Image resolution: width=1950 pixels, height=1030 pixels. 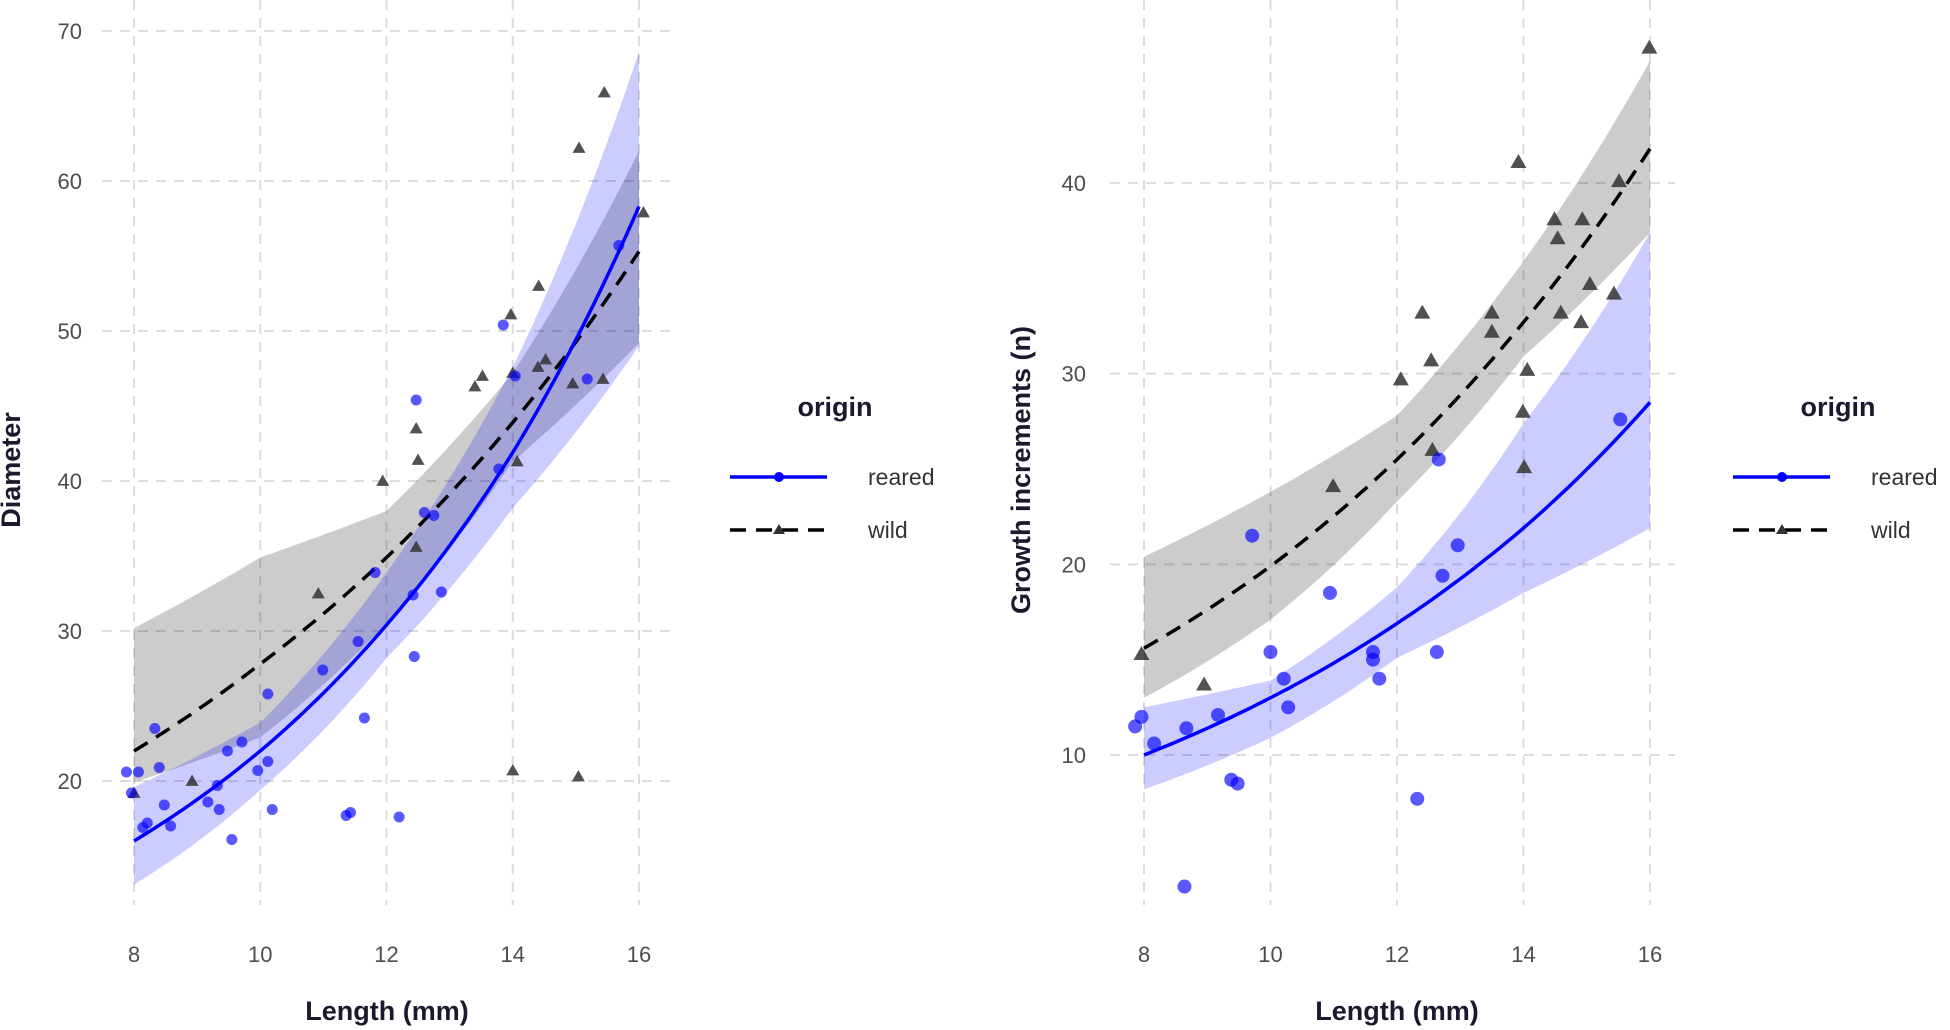 I want to click on x-tick-label: 10, so click(x=260, y=954).